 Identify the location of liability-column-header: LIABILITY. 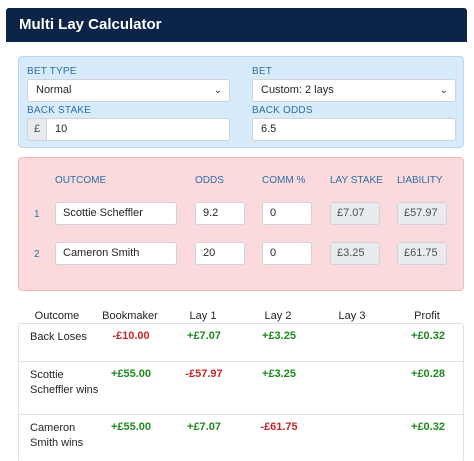
(420, 180).